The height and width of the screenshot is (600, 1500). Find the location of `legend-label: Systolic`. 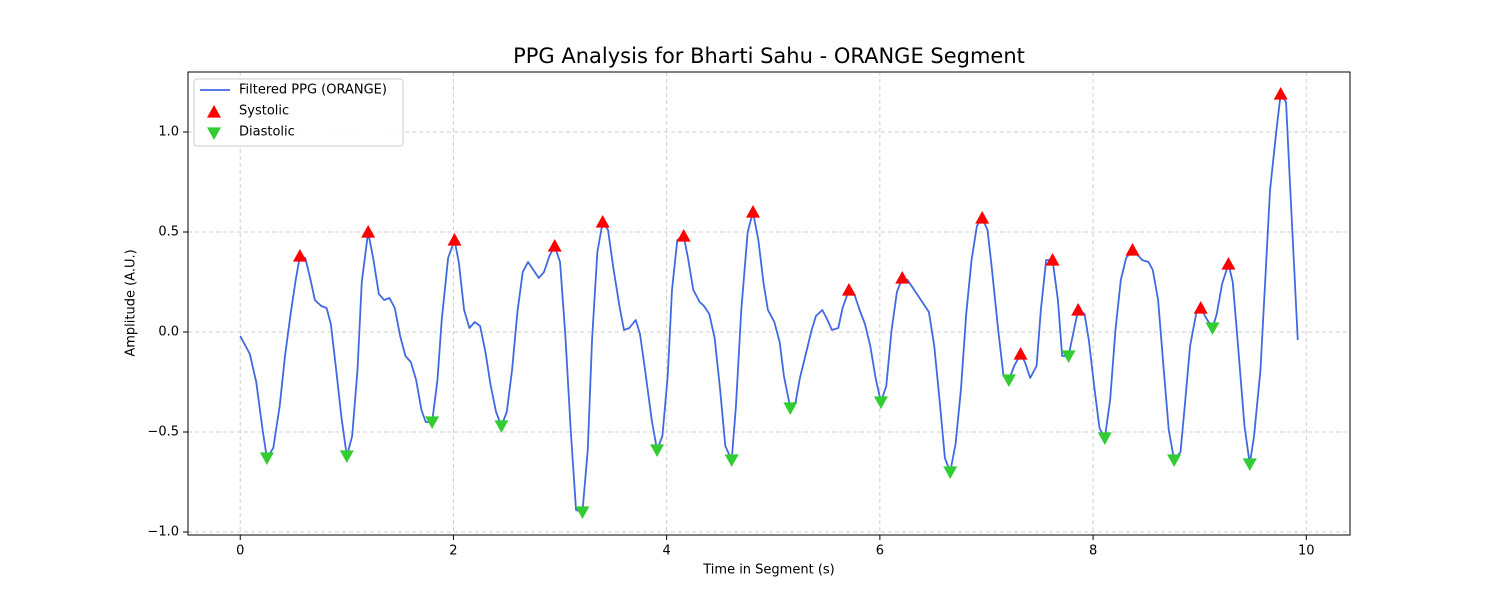

legend-label: Systolic is located at coordinates (264, 111).